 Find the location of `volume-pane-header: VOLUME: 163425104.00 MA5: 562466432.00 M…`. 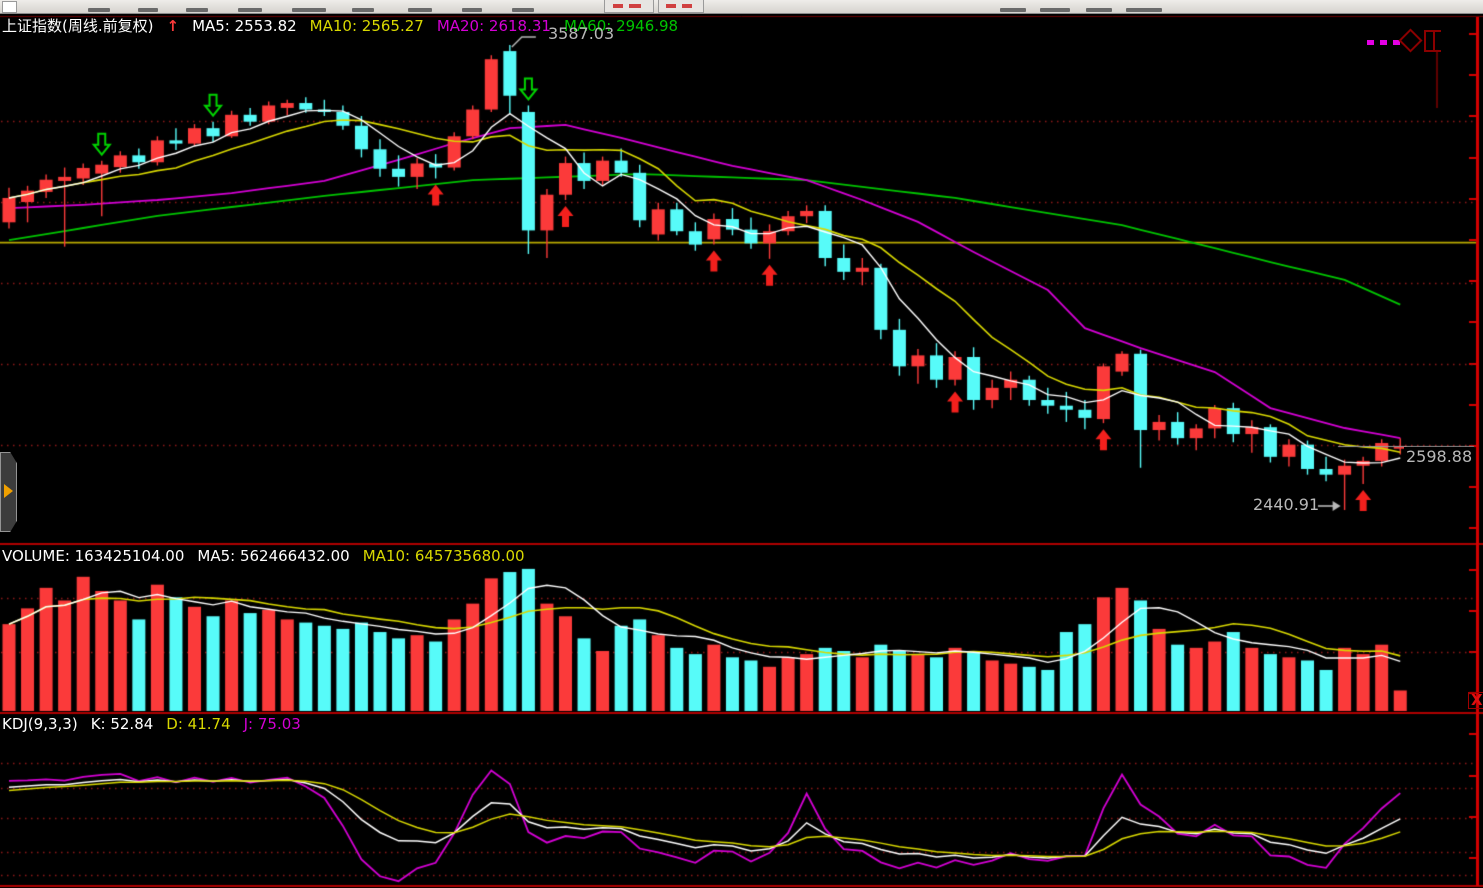

volume-pane-header: VOLUME: 163425104.00 MA5: 562466432.00 M… is located at coordinates (263, 556).